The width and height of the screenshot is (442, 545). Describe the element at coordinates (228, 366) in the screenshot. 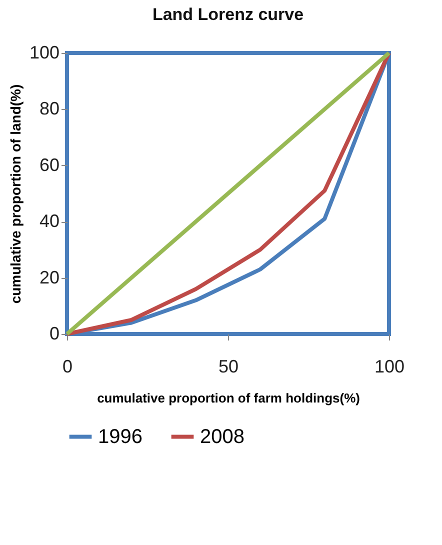

I see `x-tick-label: 50` at that location.